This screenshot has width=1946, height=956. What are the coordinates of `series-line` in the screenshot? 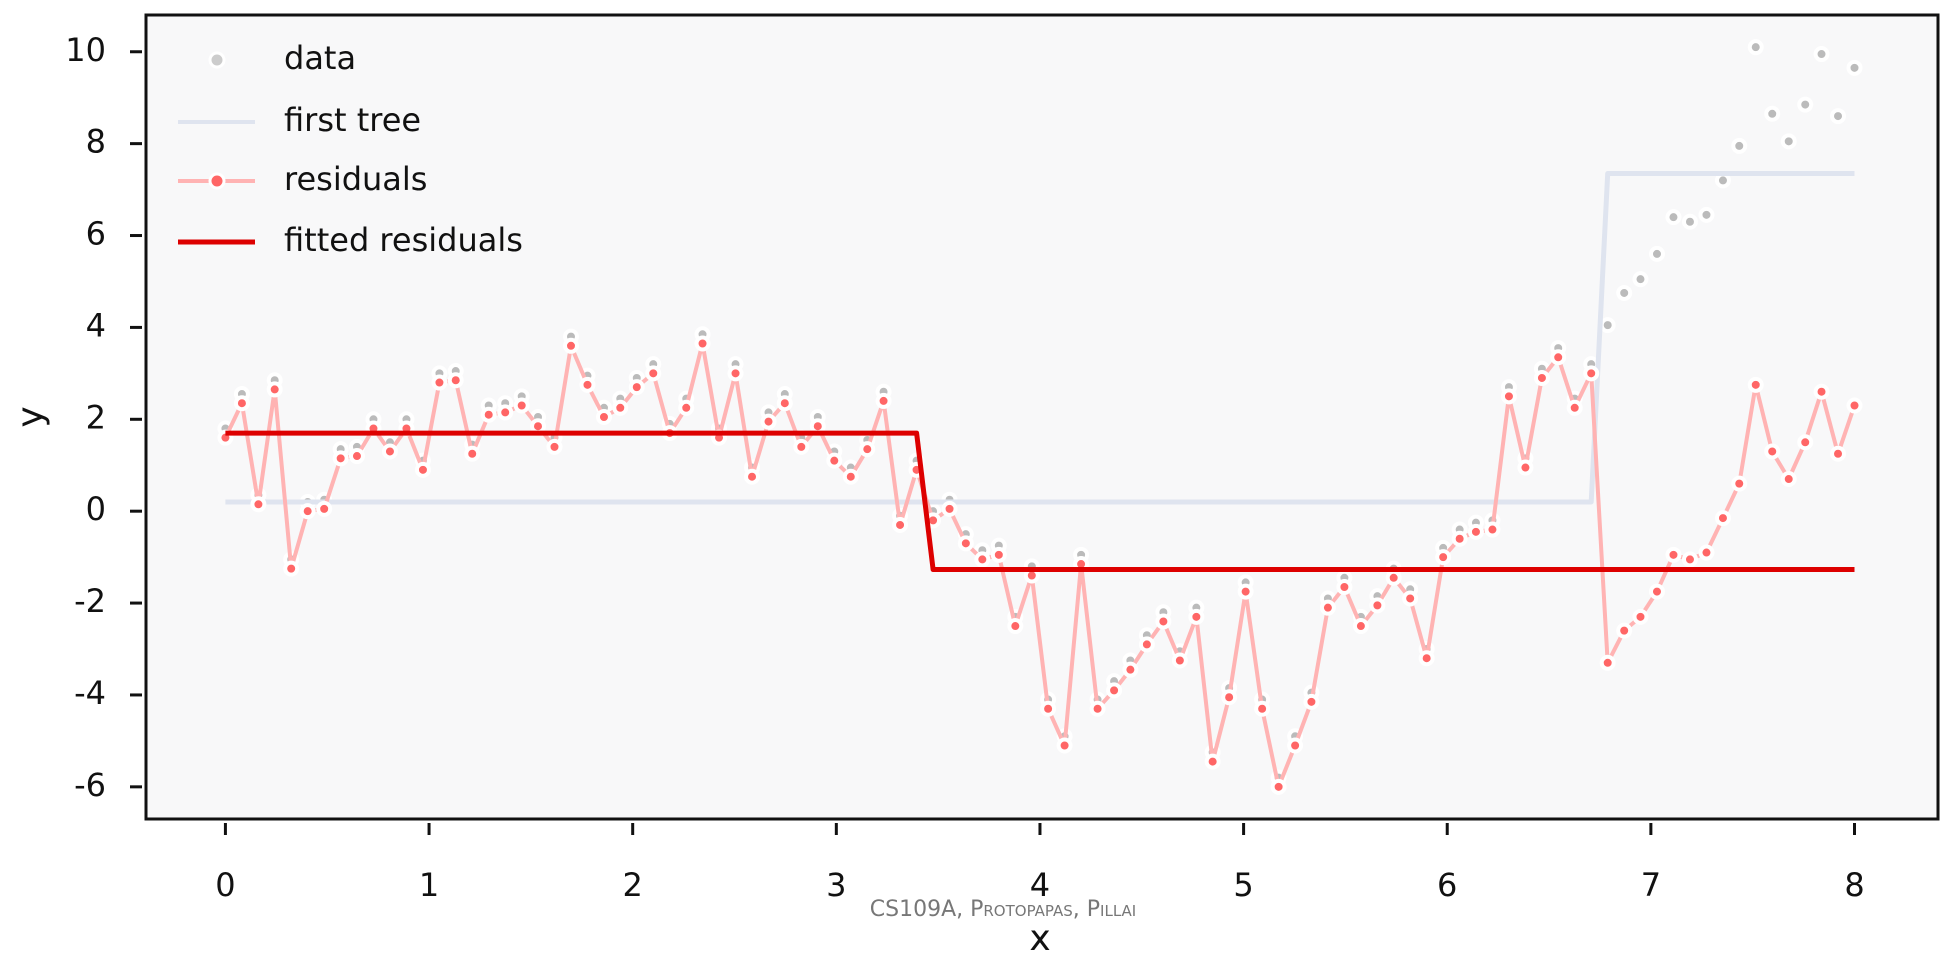 It's located at (1040, 501).